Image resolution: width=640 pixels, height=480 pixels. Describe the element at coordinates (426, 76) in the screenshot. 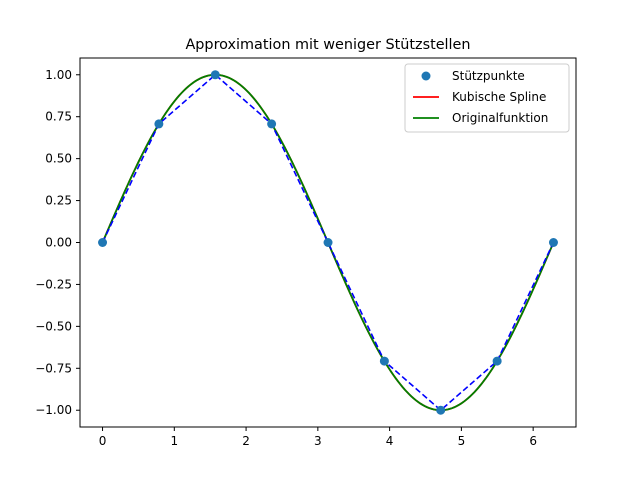

I see `legend-marker` at that location.